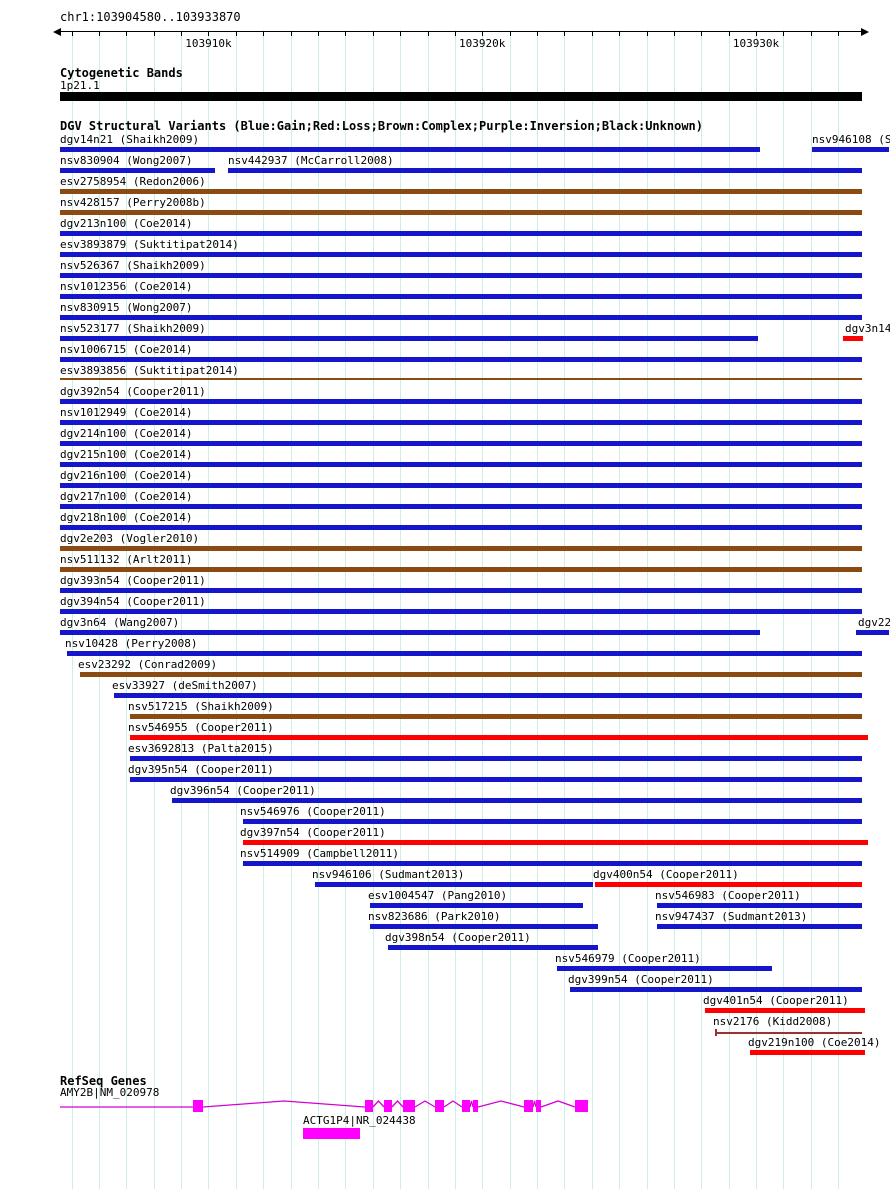  I want to click on variant-label: dgv399n54 (Cooper2011), so click(641, 979).